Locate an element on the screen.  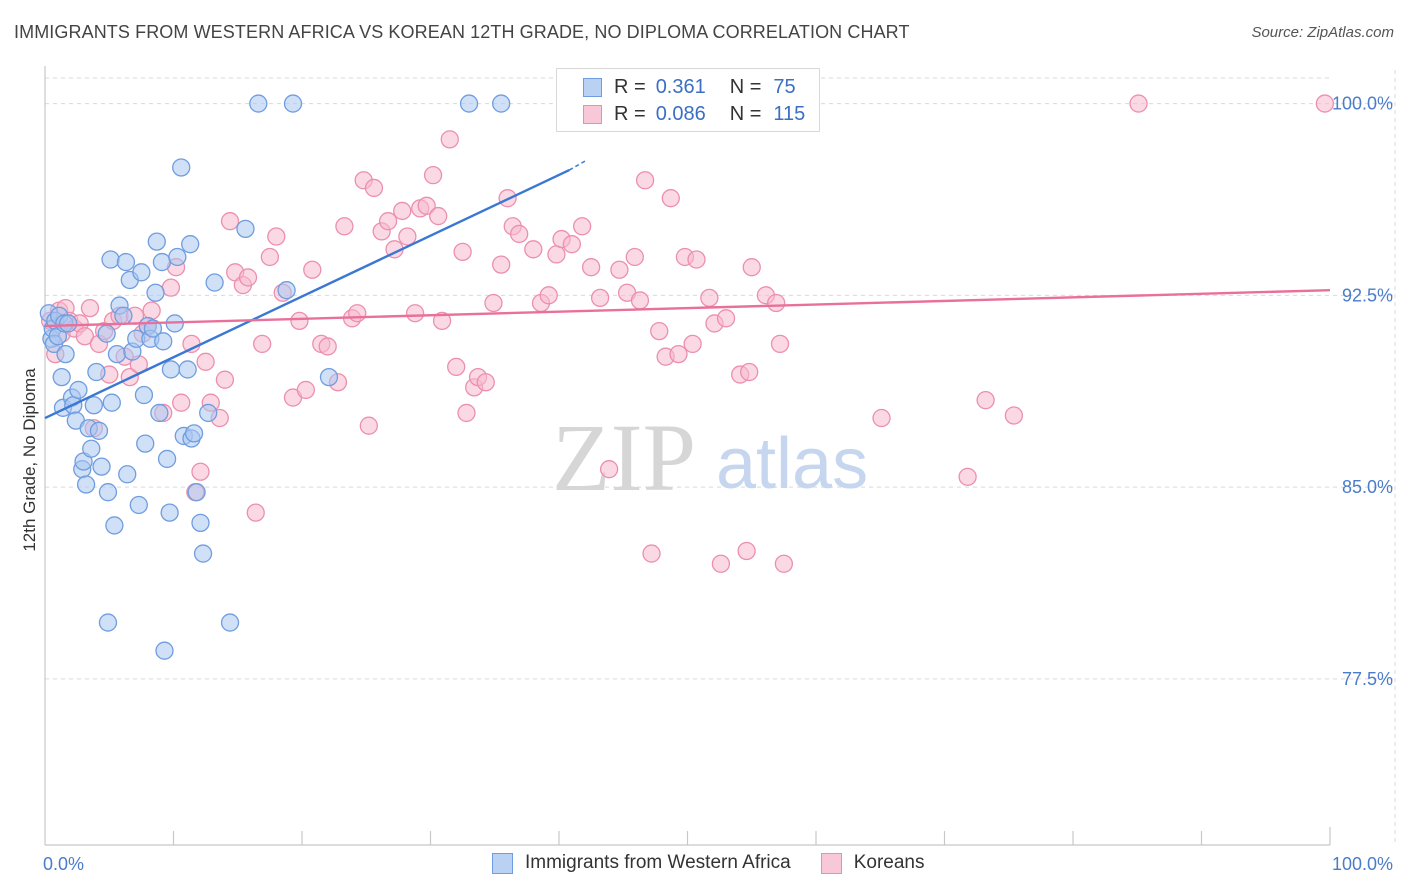
watermark: ZIP atlas is located at coordinates (710, 457).